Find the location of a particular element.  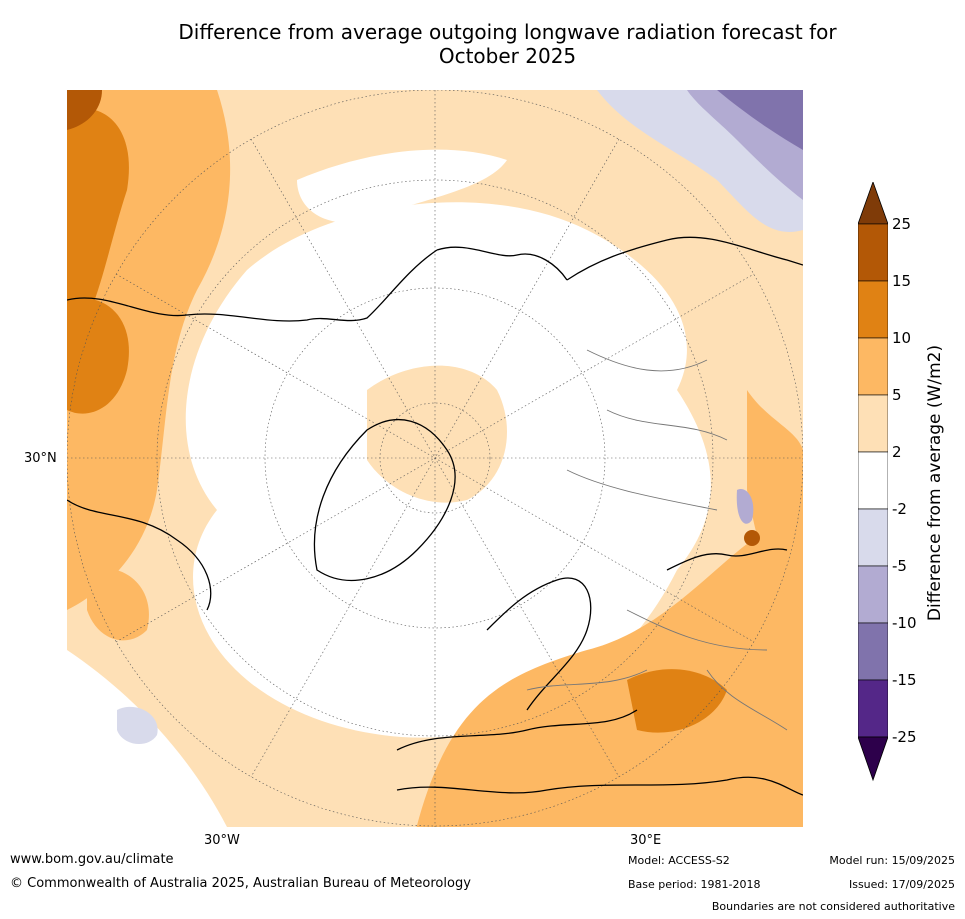

anomaly-fill-light-purple-sw is located at coordinates (137, 725).